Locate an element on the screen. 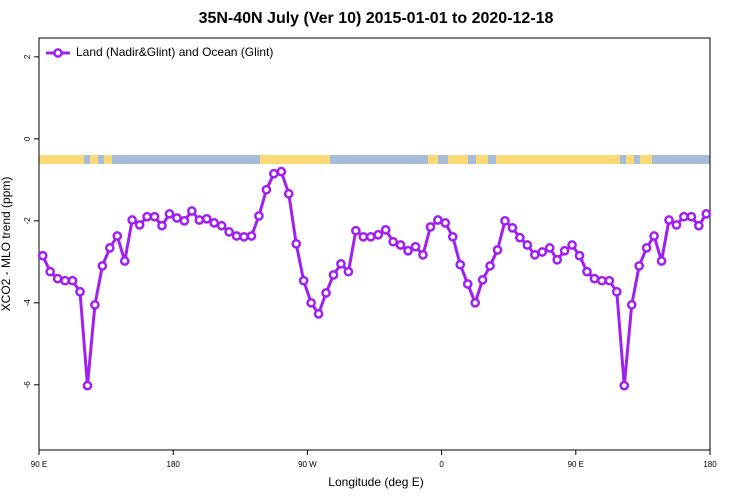 The image size is (750, 500). y-tick-label: -2 is located at coordinates (27, 221).